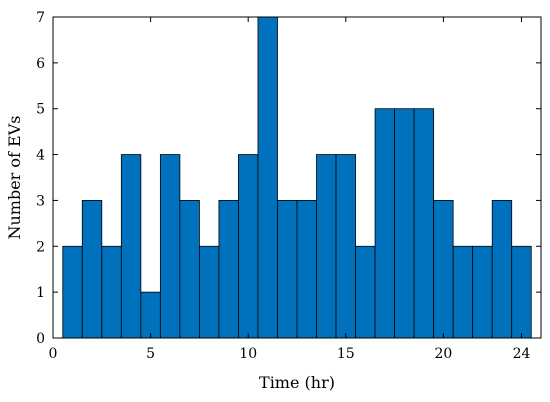 The image size is (550, 402). Describe the element at coordinates (297, 382) in the screenshot. I see `x-axis-label: Time (hr)` at that location.